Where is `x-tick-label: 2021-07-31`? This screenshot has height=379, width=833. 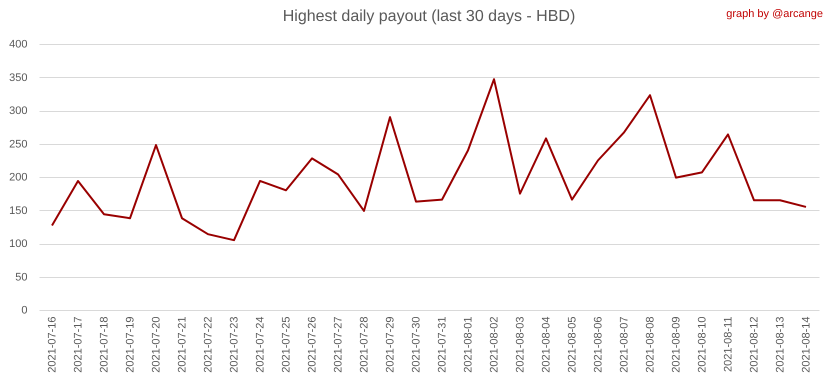 x-tick-label: 2021-07-31 is located at coordinates (442, 344).